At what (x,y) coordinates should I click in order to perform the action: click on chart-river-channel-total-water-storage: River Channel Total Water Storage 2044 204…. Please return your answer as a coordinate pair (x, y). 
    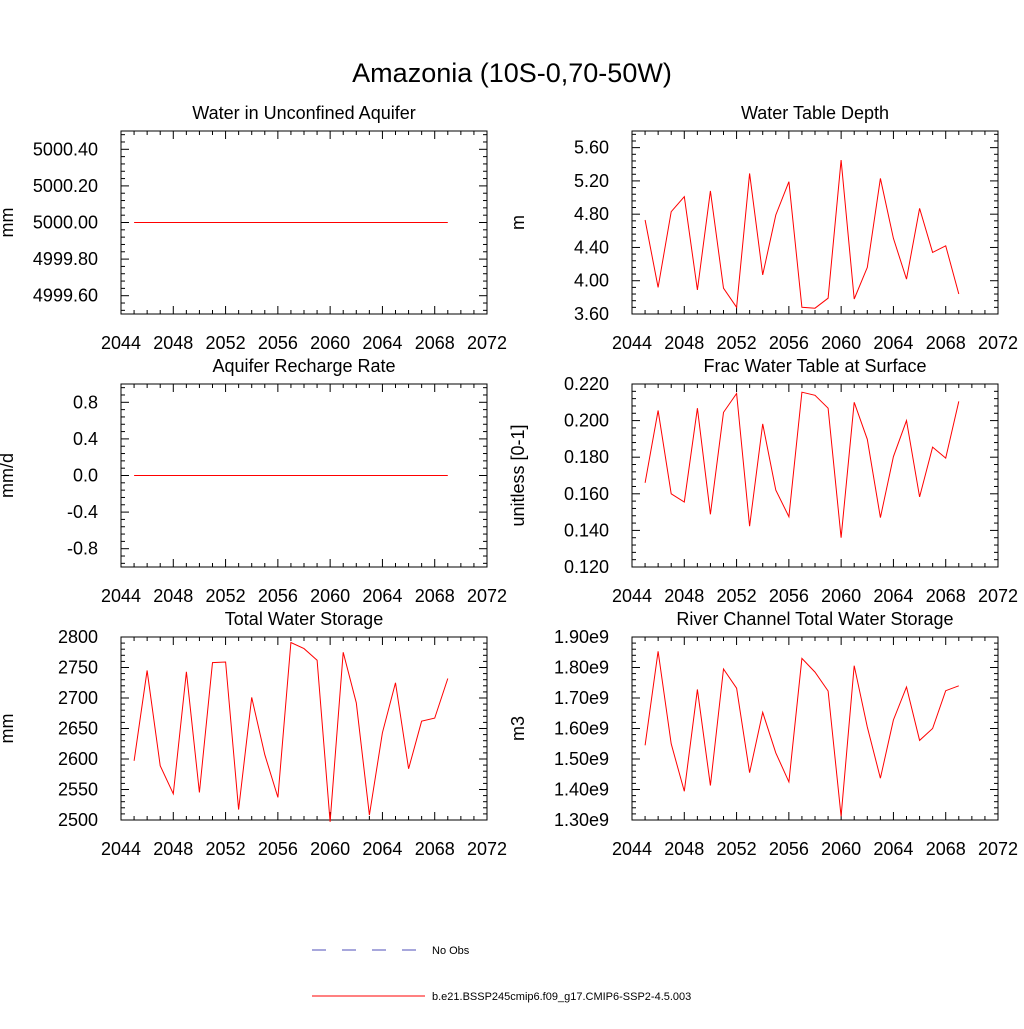
    Looking at the image, I should click on (763, 734).